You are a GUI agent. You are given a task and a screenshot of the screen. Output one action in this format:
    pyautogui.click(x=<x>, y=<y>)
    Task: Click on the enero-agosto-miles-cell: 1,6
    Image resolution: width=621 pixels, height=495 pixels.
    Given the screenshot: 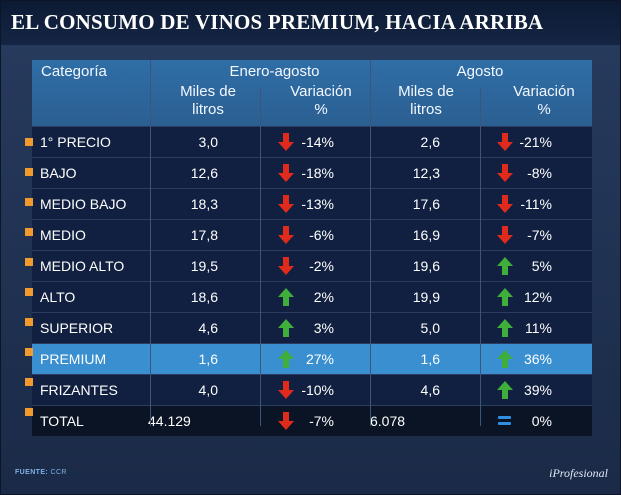 What is the action you would take?
    pyautogui.click(x=208, y=359)
    